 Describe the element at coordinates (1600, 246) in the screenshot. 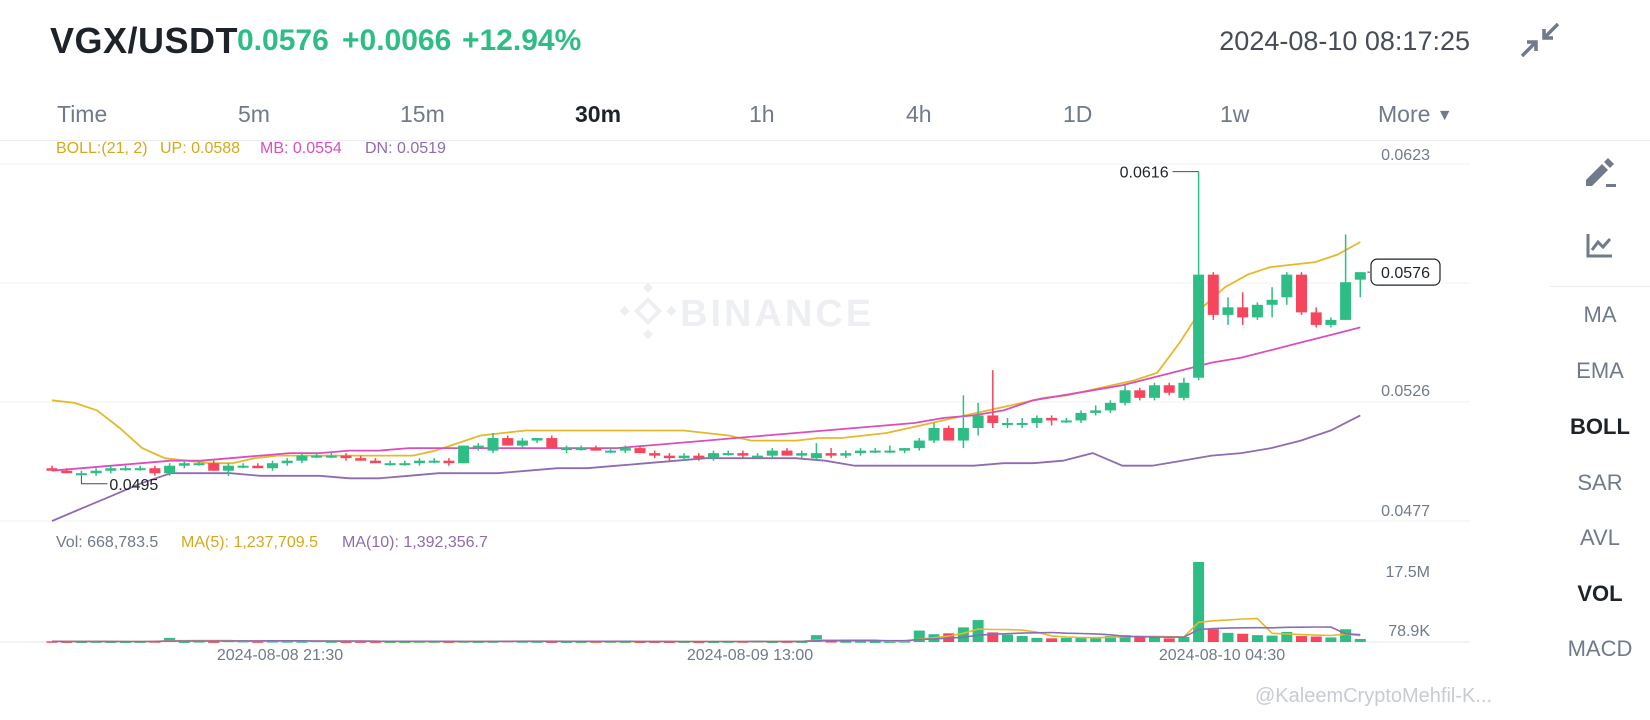

I see `chart-indicator-icon` at that location.